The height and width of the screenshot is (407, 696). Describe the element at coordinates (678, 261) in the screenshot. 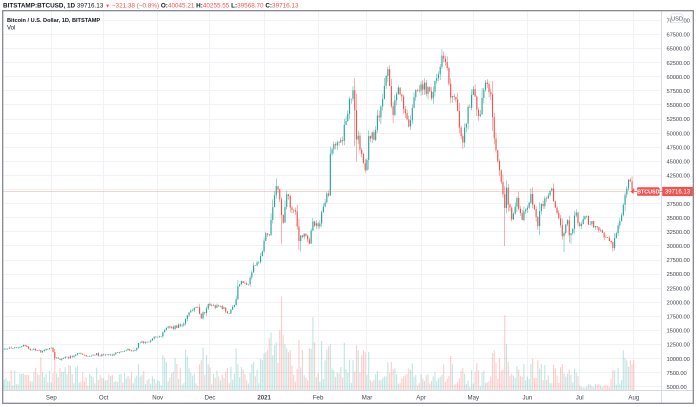

I see `svg-text: 27500.00` at that location.